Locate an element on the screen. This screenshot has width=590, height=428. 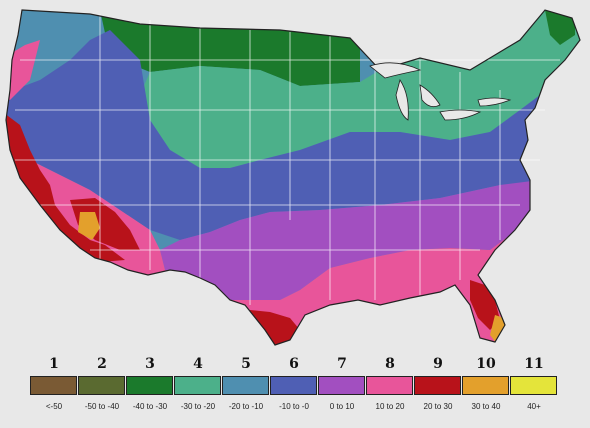
legend-range-label: -50 to -40 is located at coordinates (102, 406).